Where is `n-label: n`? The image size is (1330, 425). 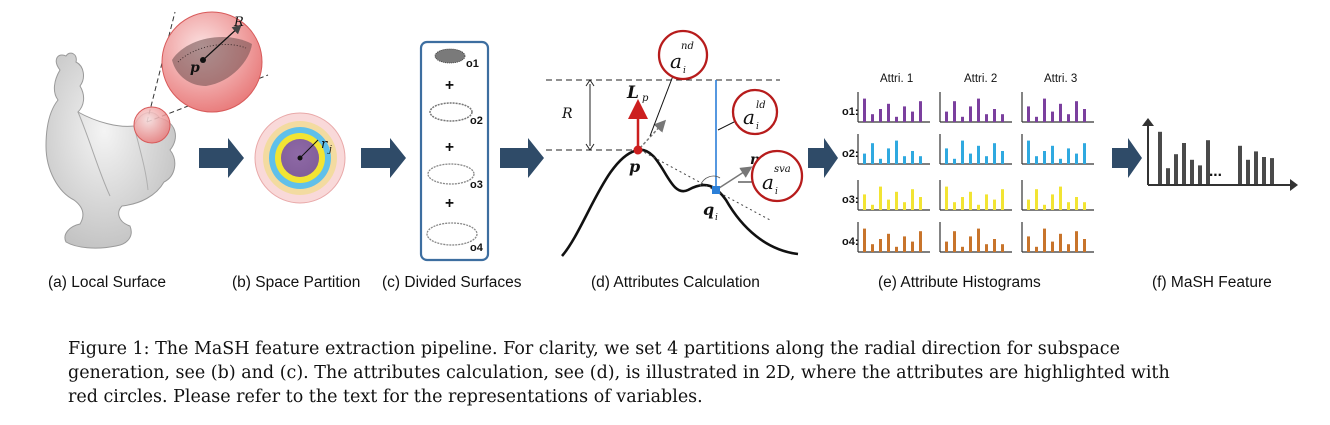 n-label: n is located at coordinates (755, 160).